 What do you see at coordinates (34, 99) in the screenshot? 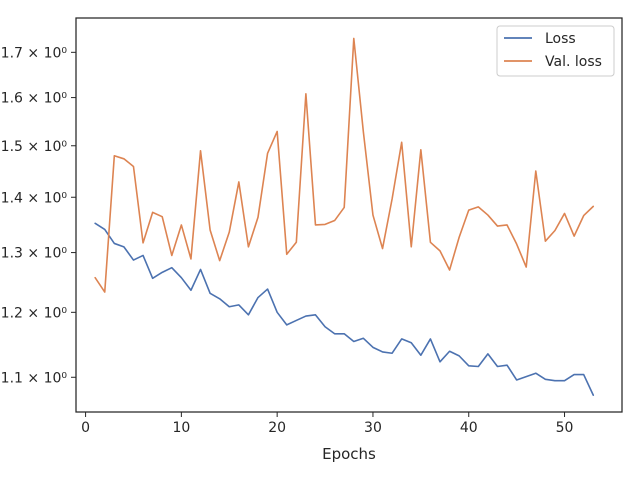
I see `y-tick-label: 1.6 × 10⁰` at bounding box center [34, 99].